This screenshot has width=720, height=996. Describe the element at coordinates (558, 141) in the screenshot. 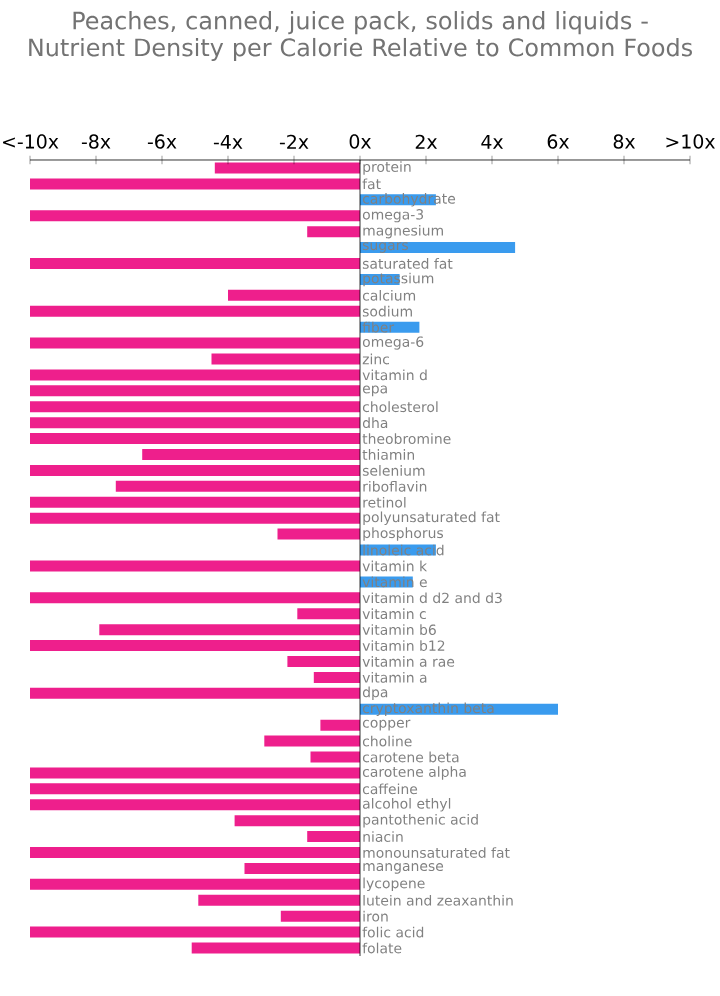

I see `x-tick-label: 6x` at that location.